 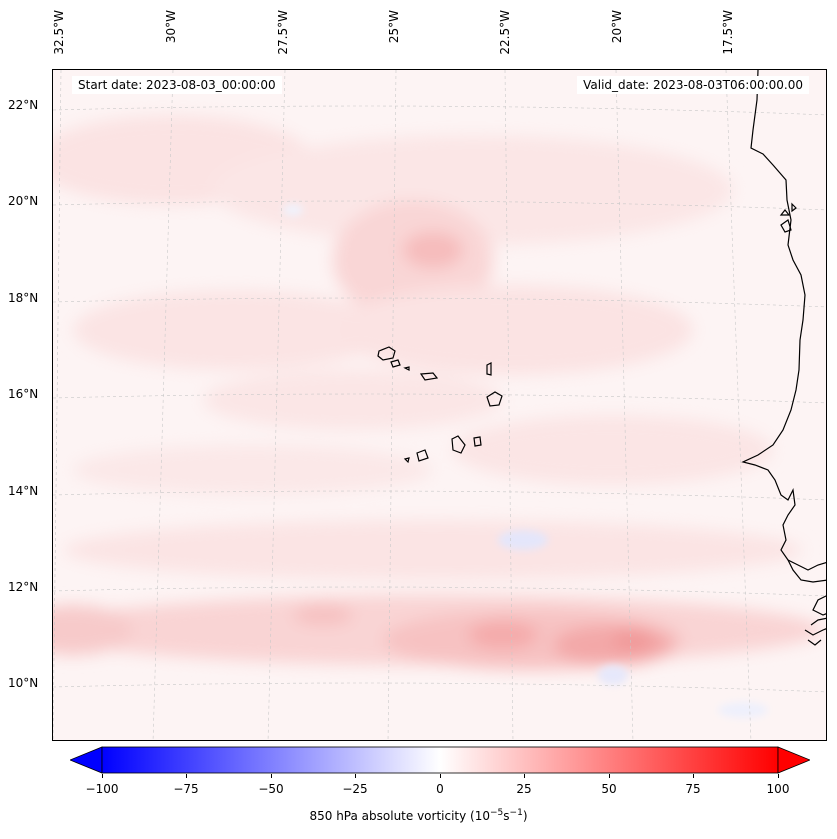 What do you see at coordinates (609, 789) in the screenshot?
I see `cb-tick-label: 50` at bounding box center [609, 789].